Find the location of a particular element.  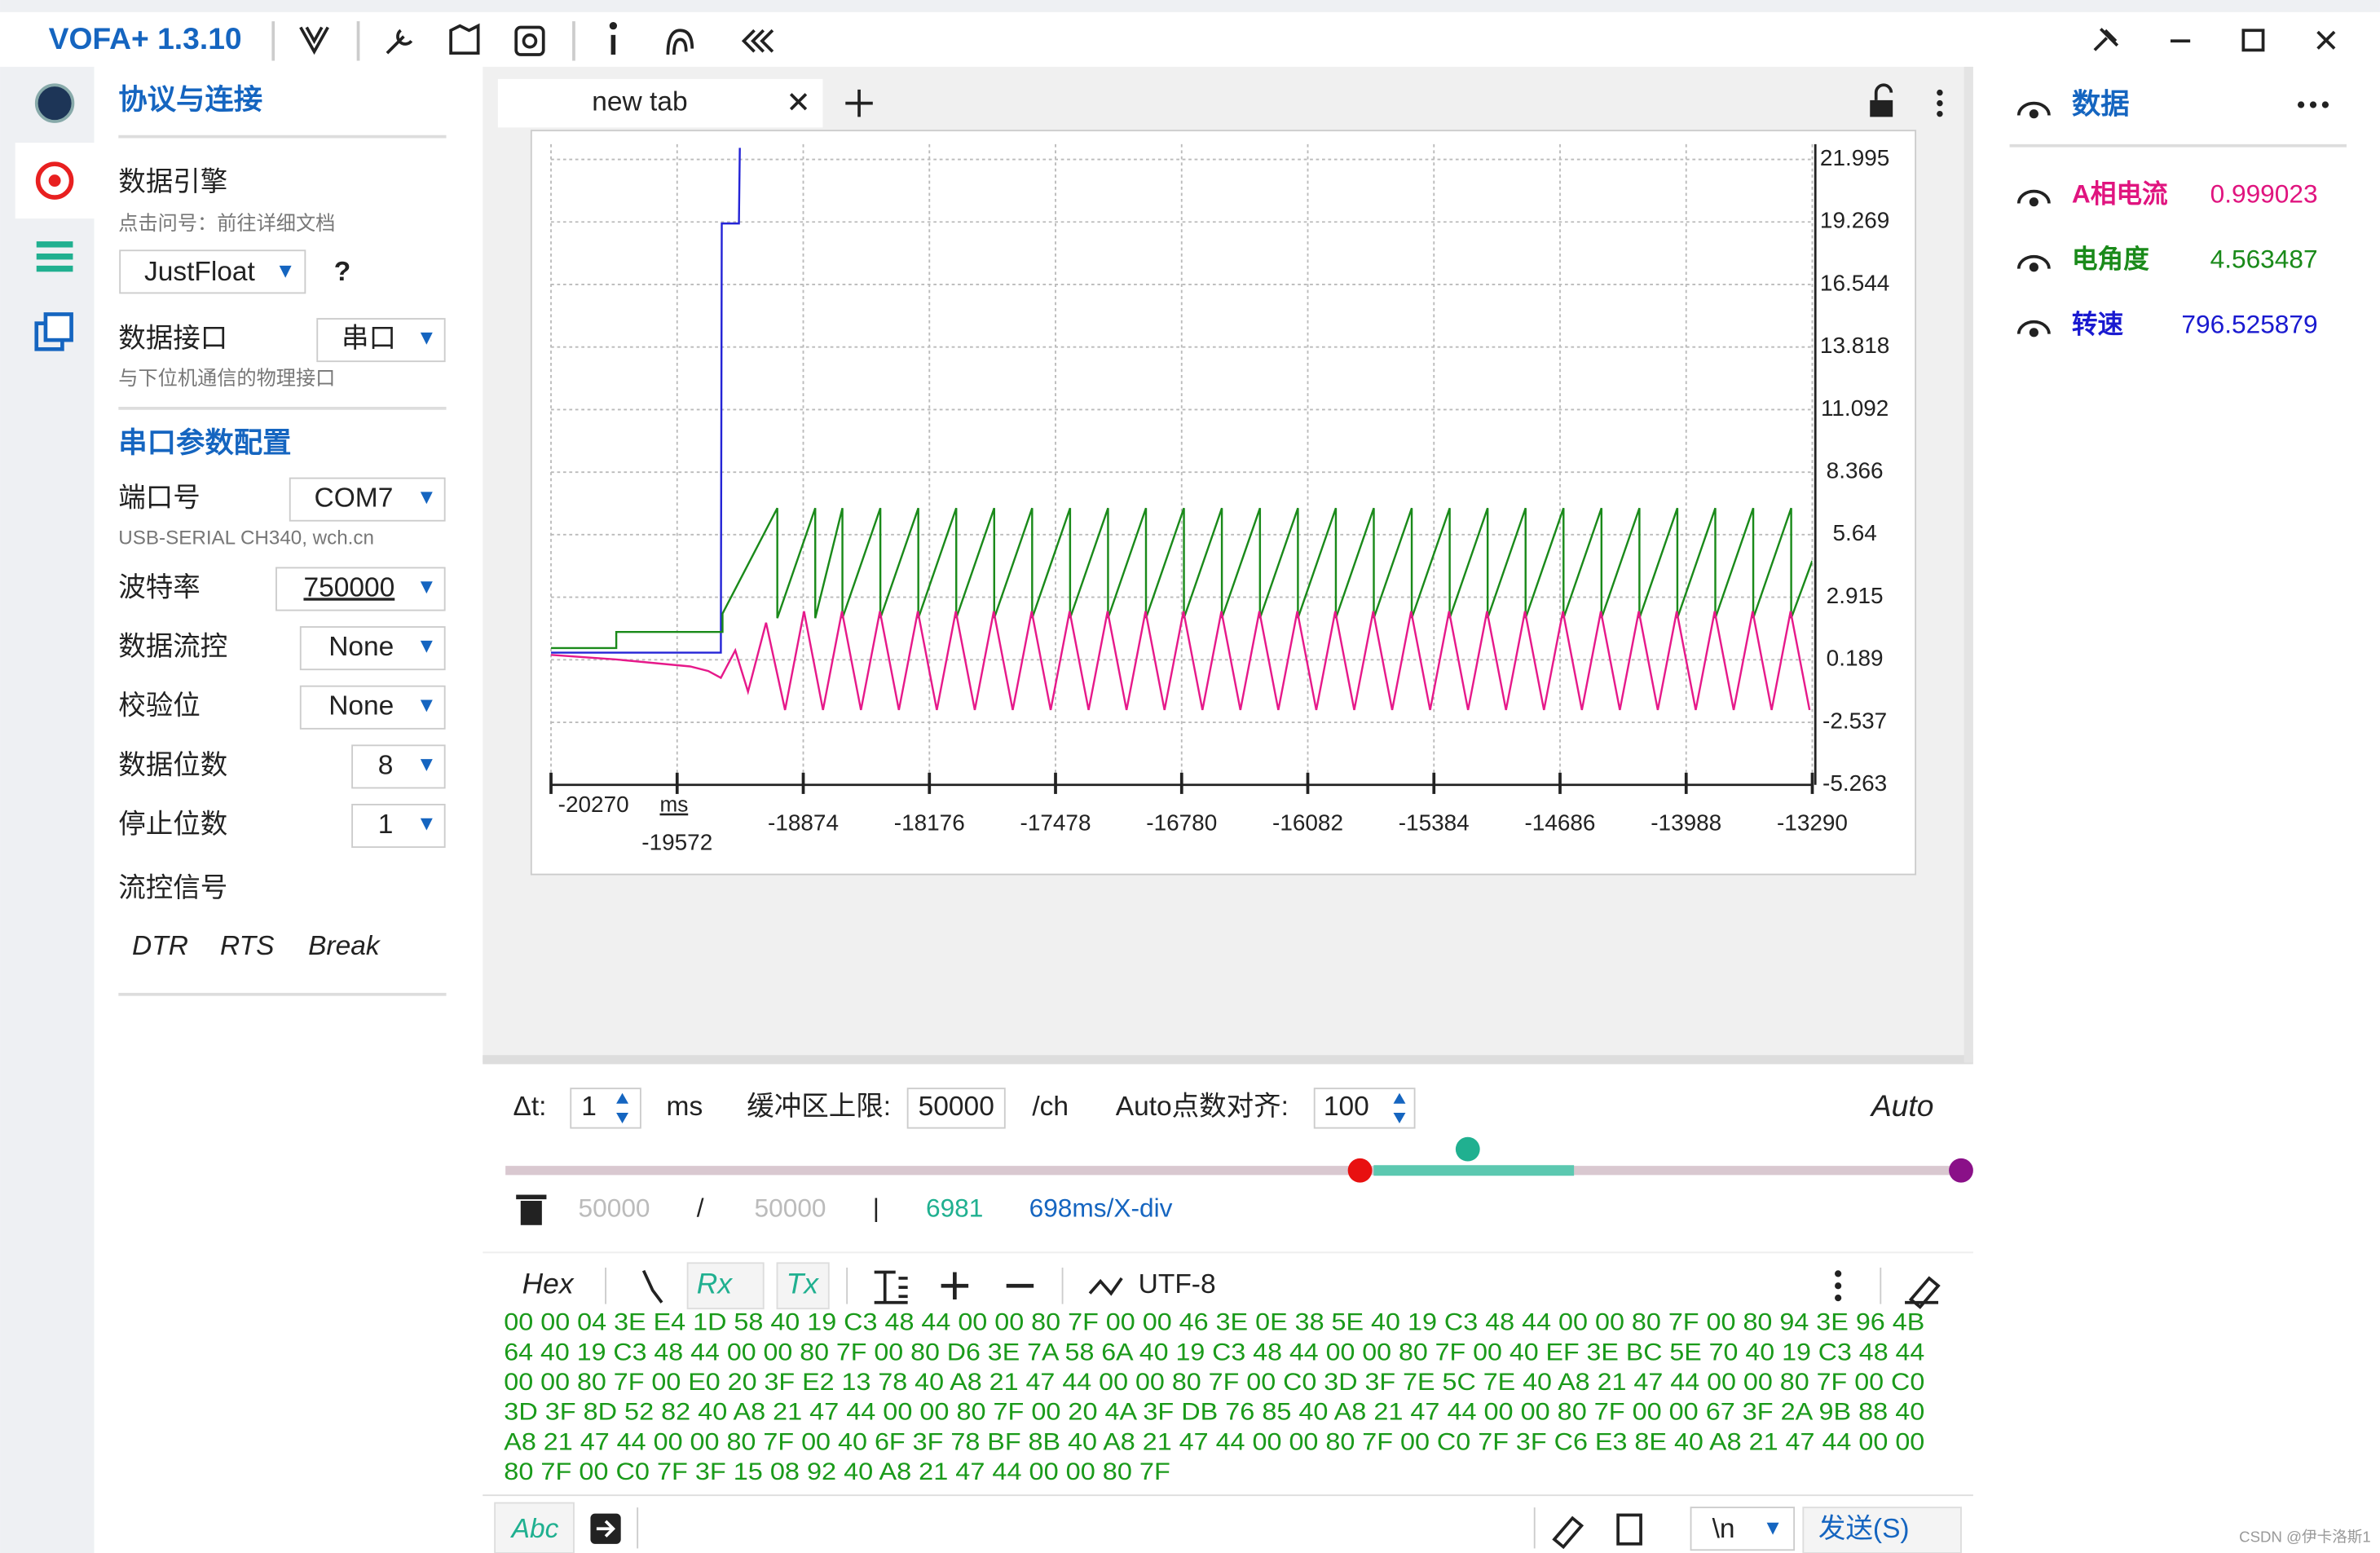

buffer-input is located at coordinates (956, 1108).